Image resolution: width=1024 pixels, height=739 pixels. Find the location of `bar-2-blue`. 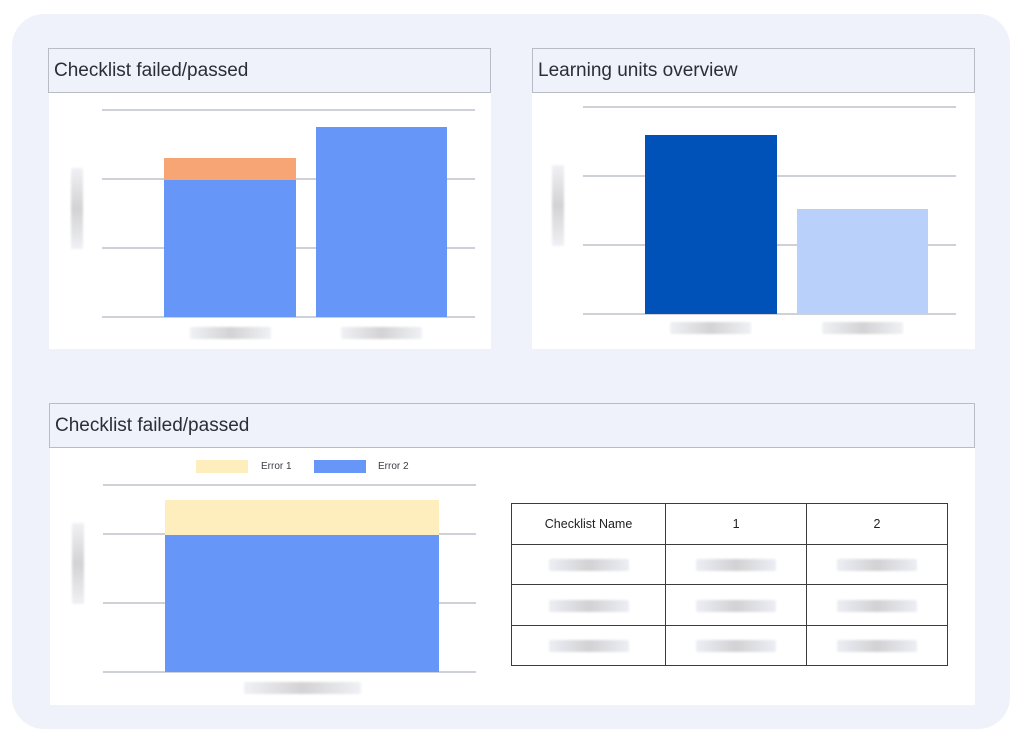

bar-2-blue is located at coordinates (381, 222).